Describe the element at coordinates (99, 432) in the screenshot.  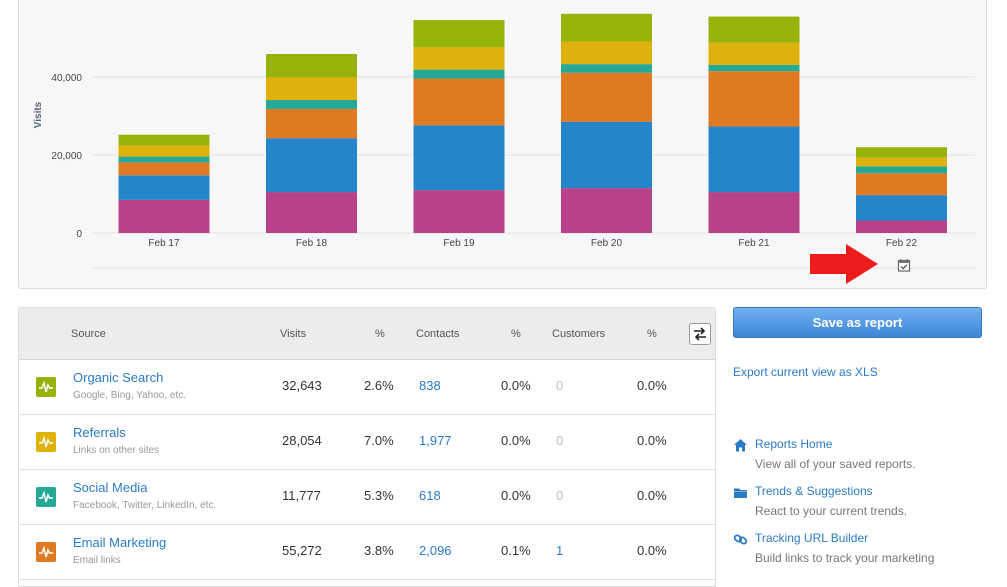
I see `source-name-link: Referrals` at that location.